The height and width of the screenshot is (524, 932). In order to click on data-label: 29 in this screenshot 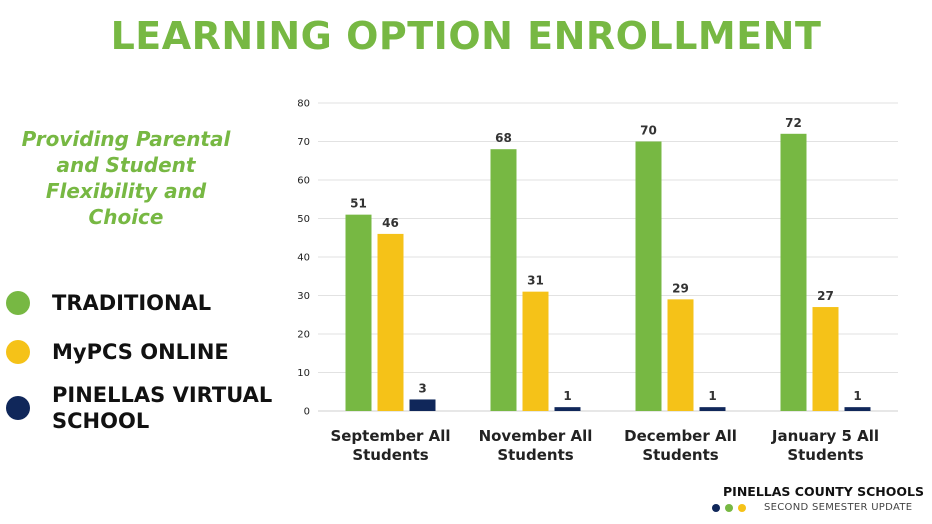, I will do `click(680, 288)`.